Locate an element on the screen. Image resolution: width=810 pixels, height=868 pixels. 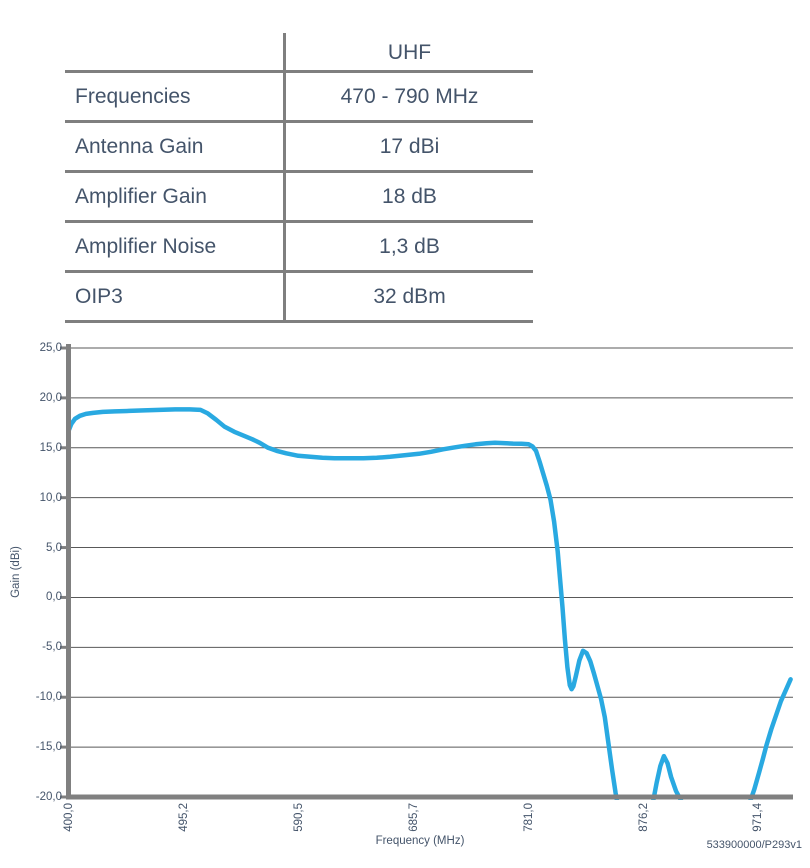
x-tick-label: 400,0 is located at coordinates (69, 817).